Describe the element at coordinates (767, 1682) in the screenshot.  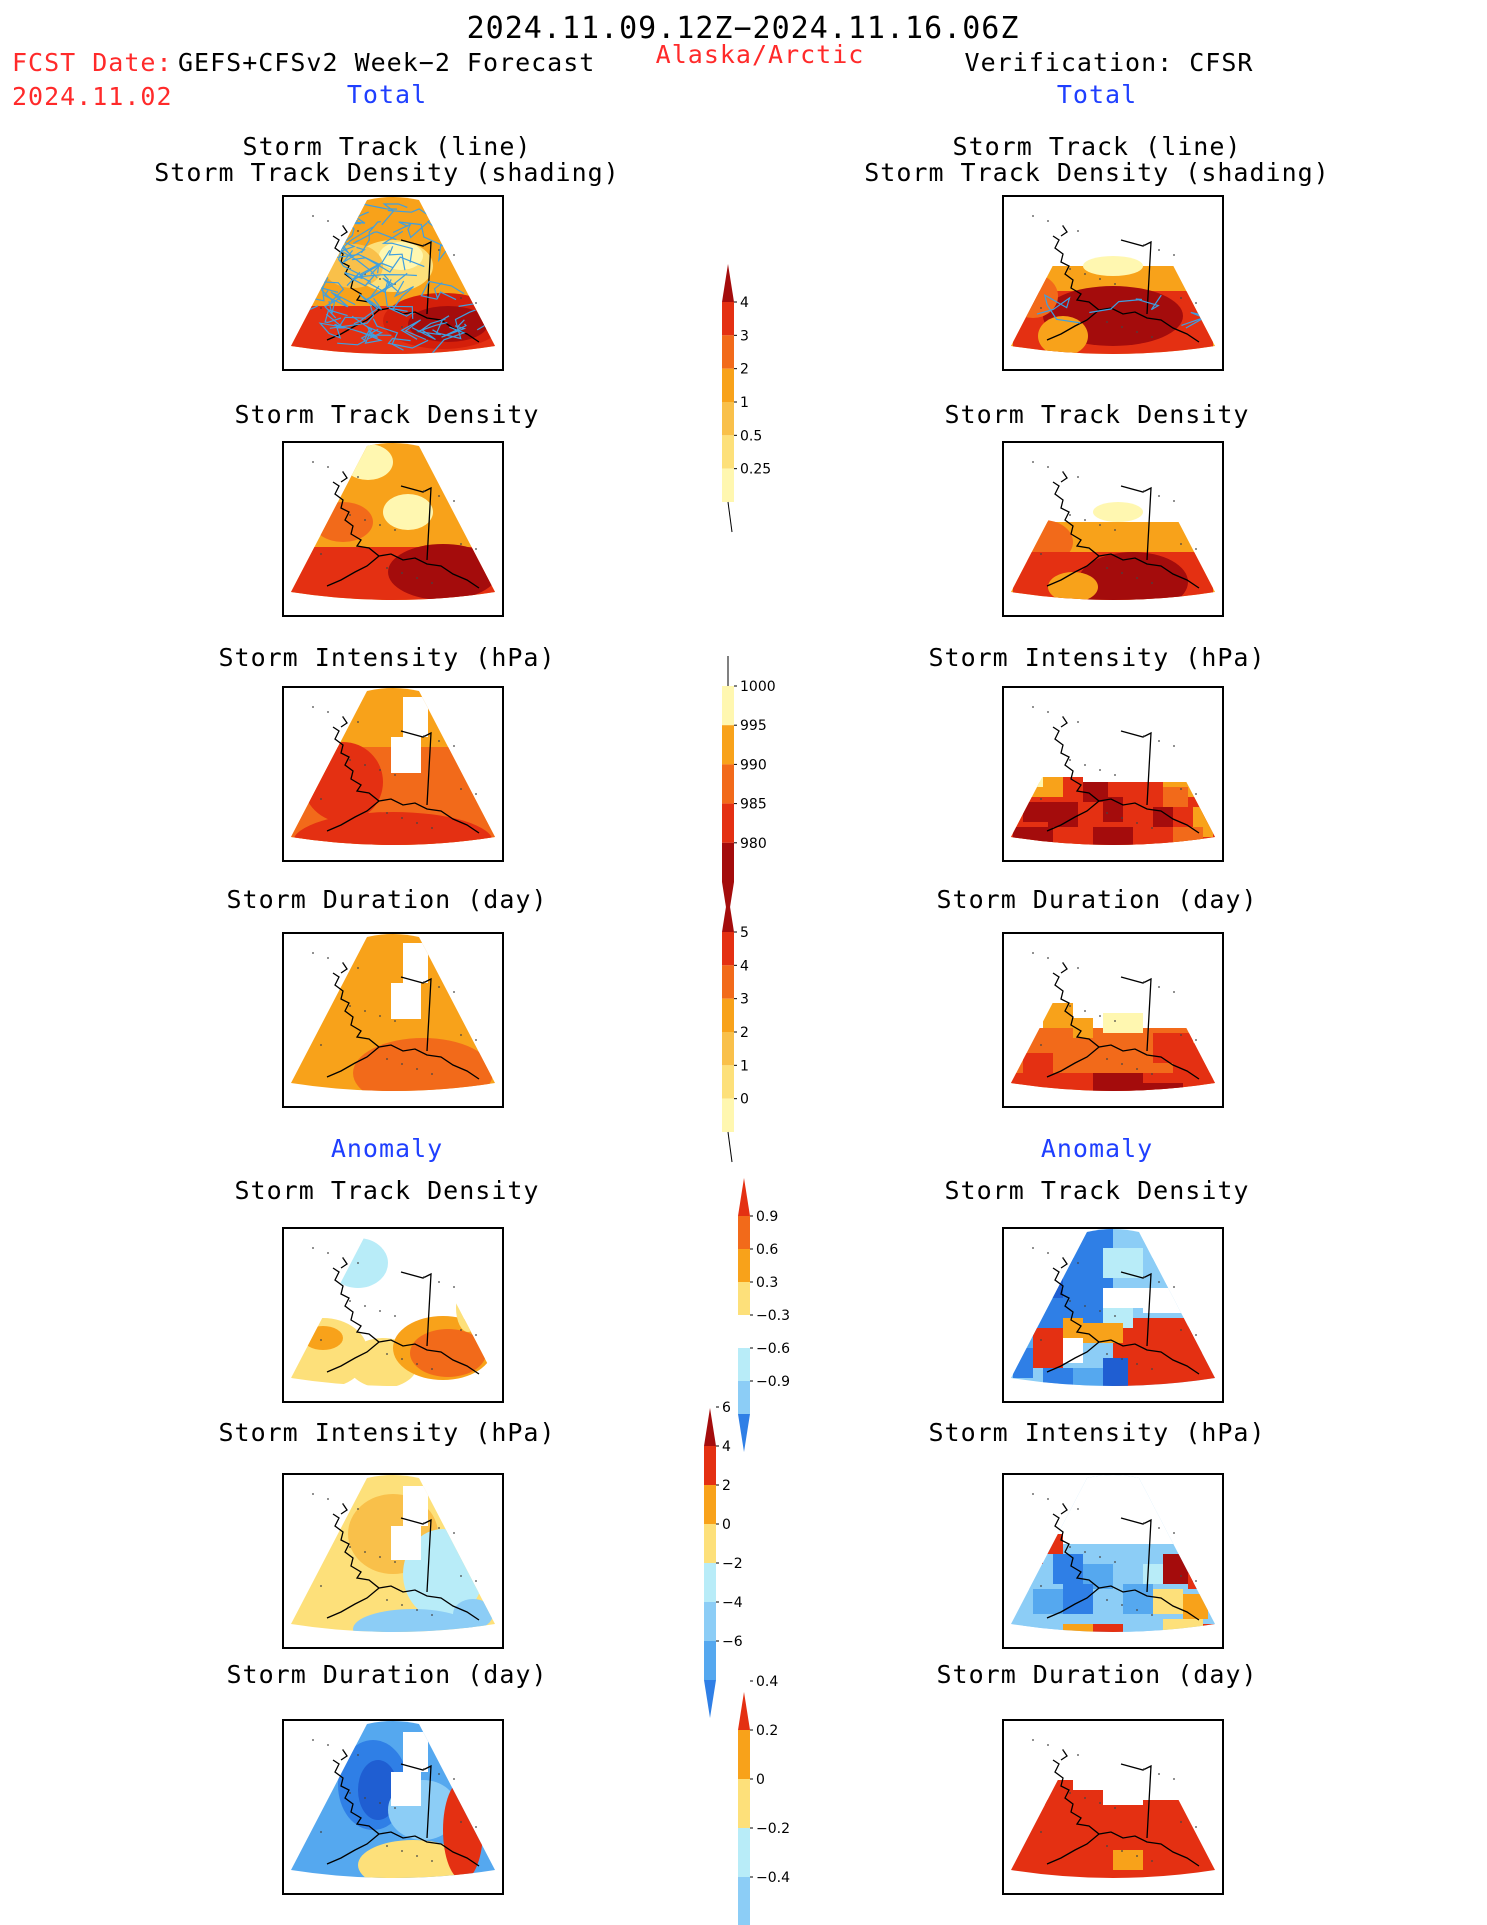
I see `colorbar-tick-label: 0.4` at that location.